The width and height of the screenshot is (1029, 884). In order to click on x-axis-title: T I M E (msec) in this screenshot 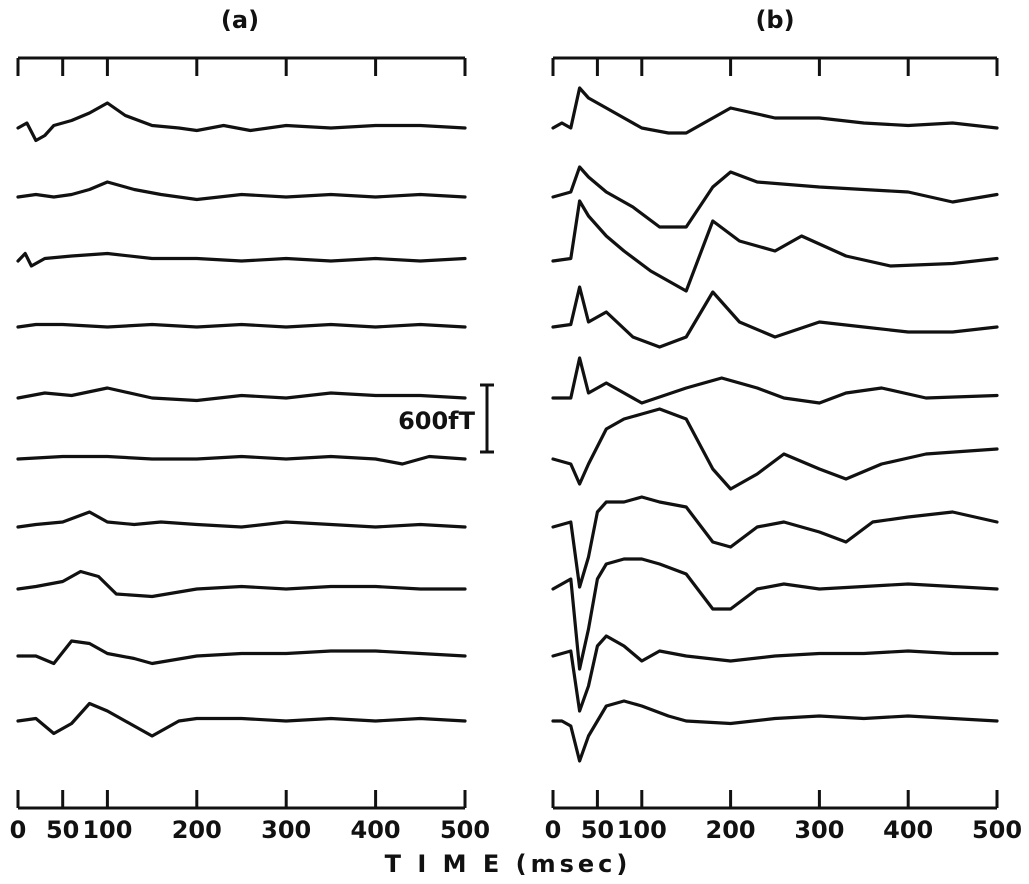, I will do `click(508, 864)`.